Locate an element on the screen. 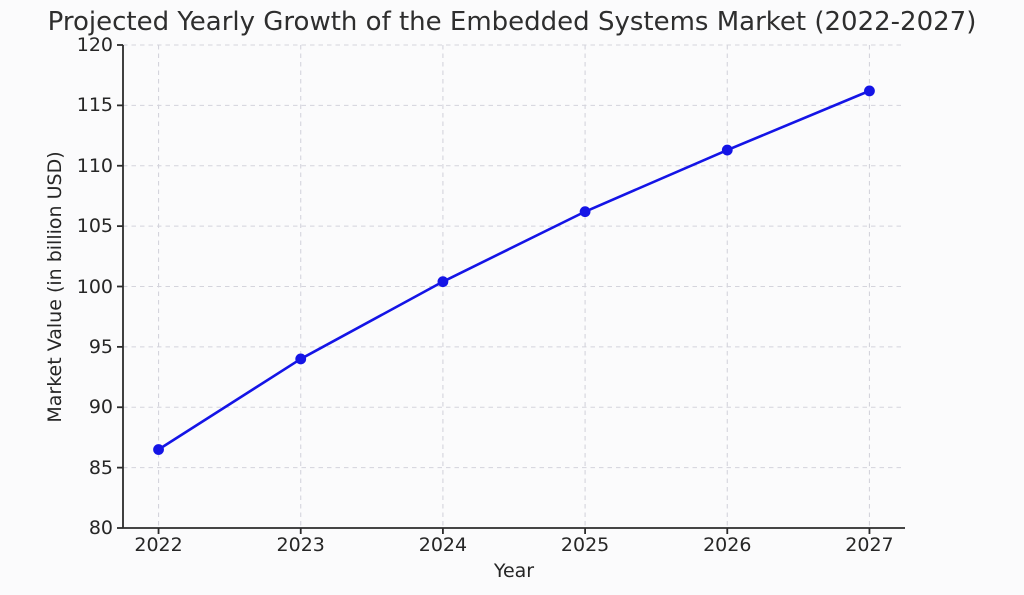  data-point-2027 is located at coordinates (869, 91).